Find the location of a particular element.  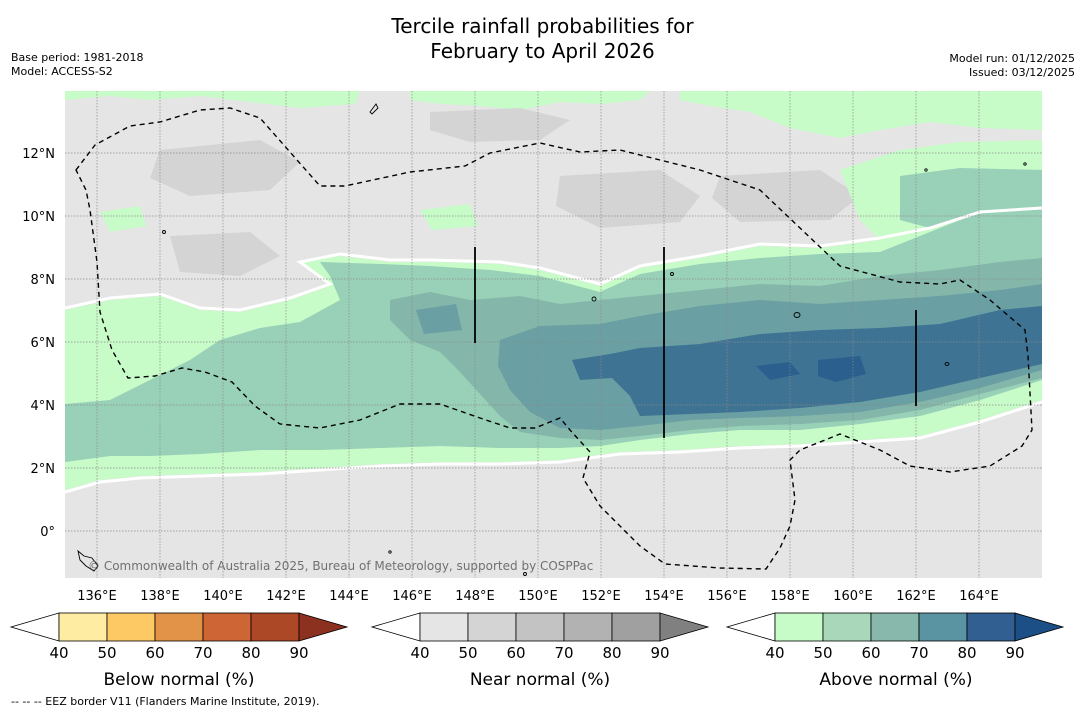

colorbar-above-tick-90: 90 is located at coordinates (1014, 653).